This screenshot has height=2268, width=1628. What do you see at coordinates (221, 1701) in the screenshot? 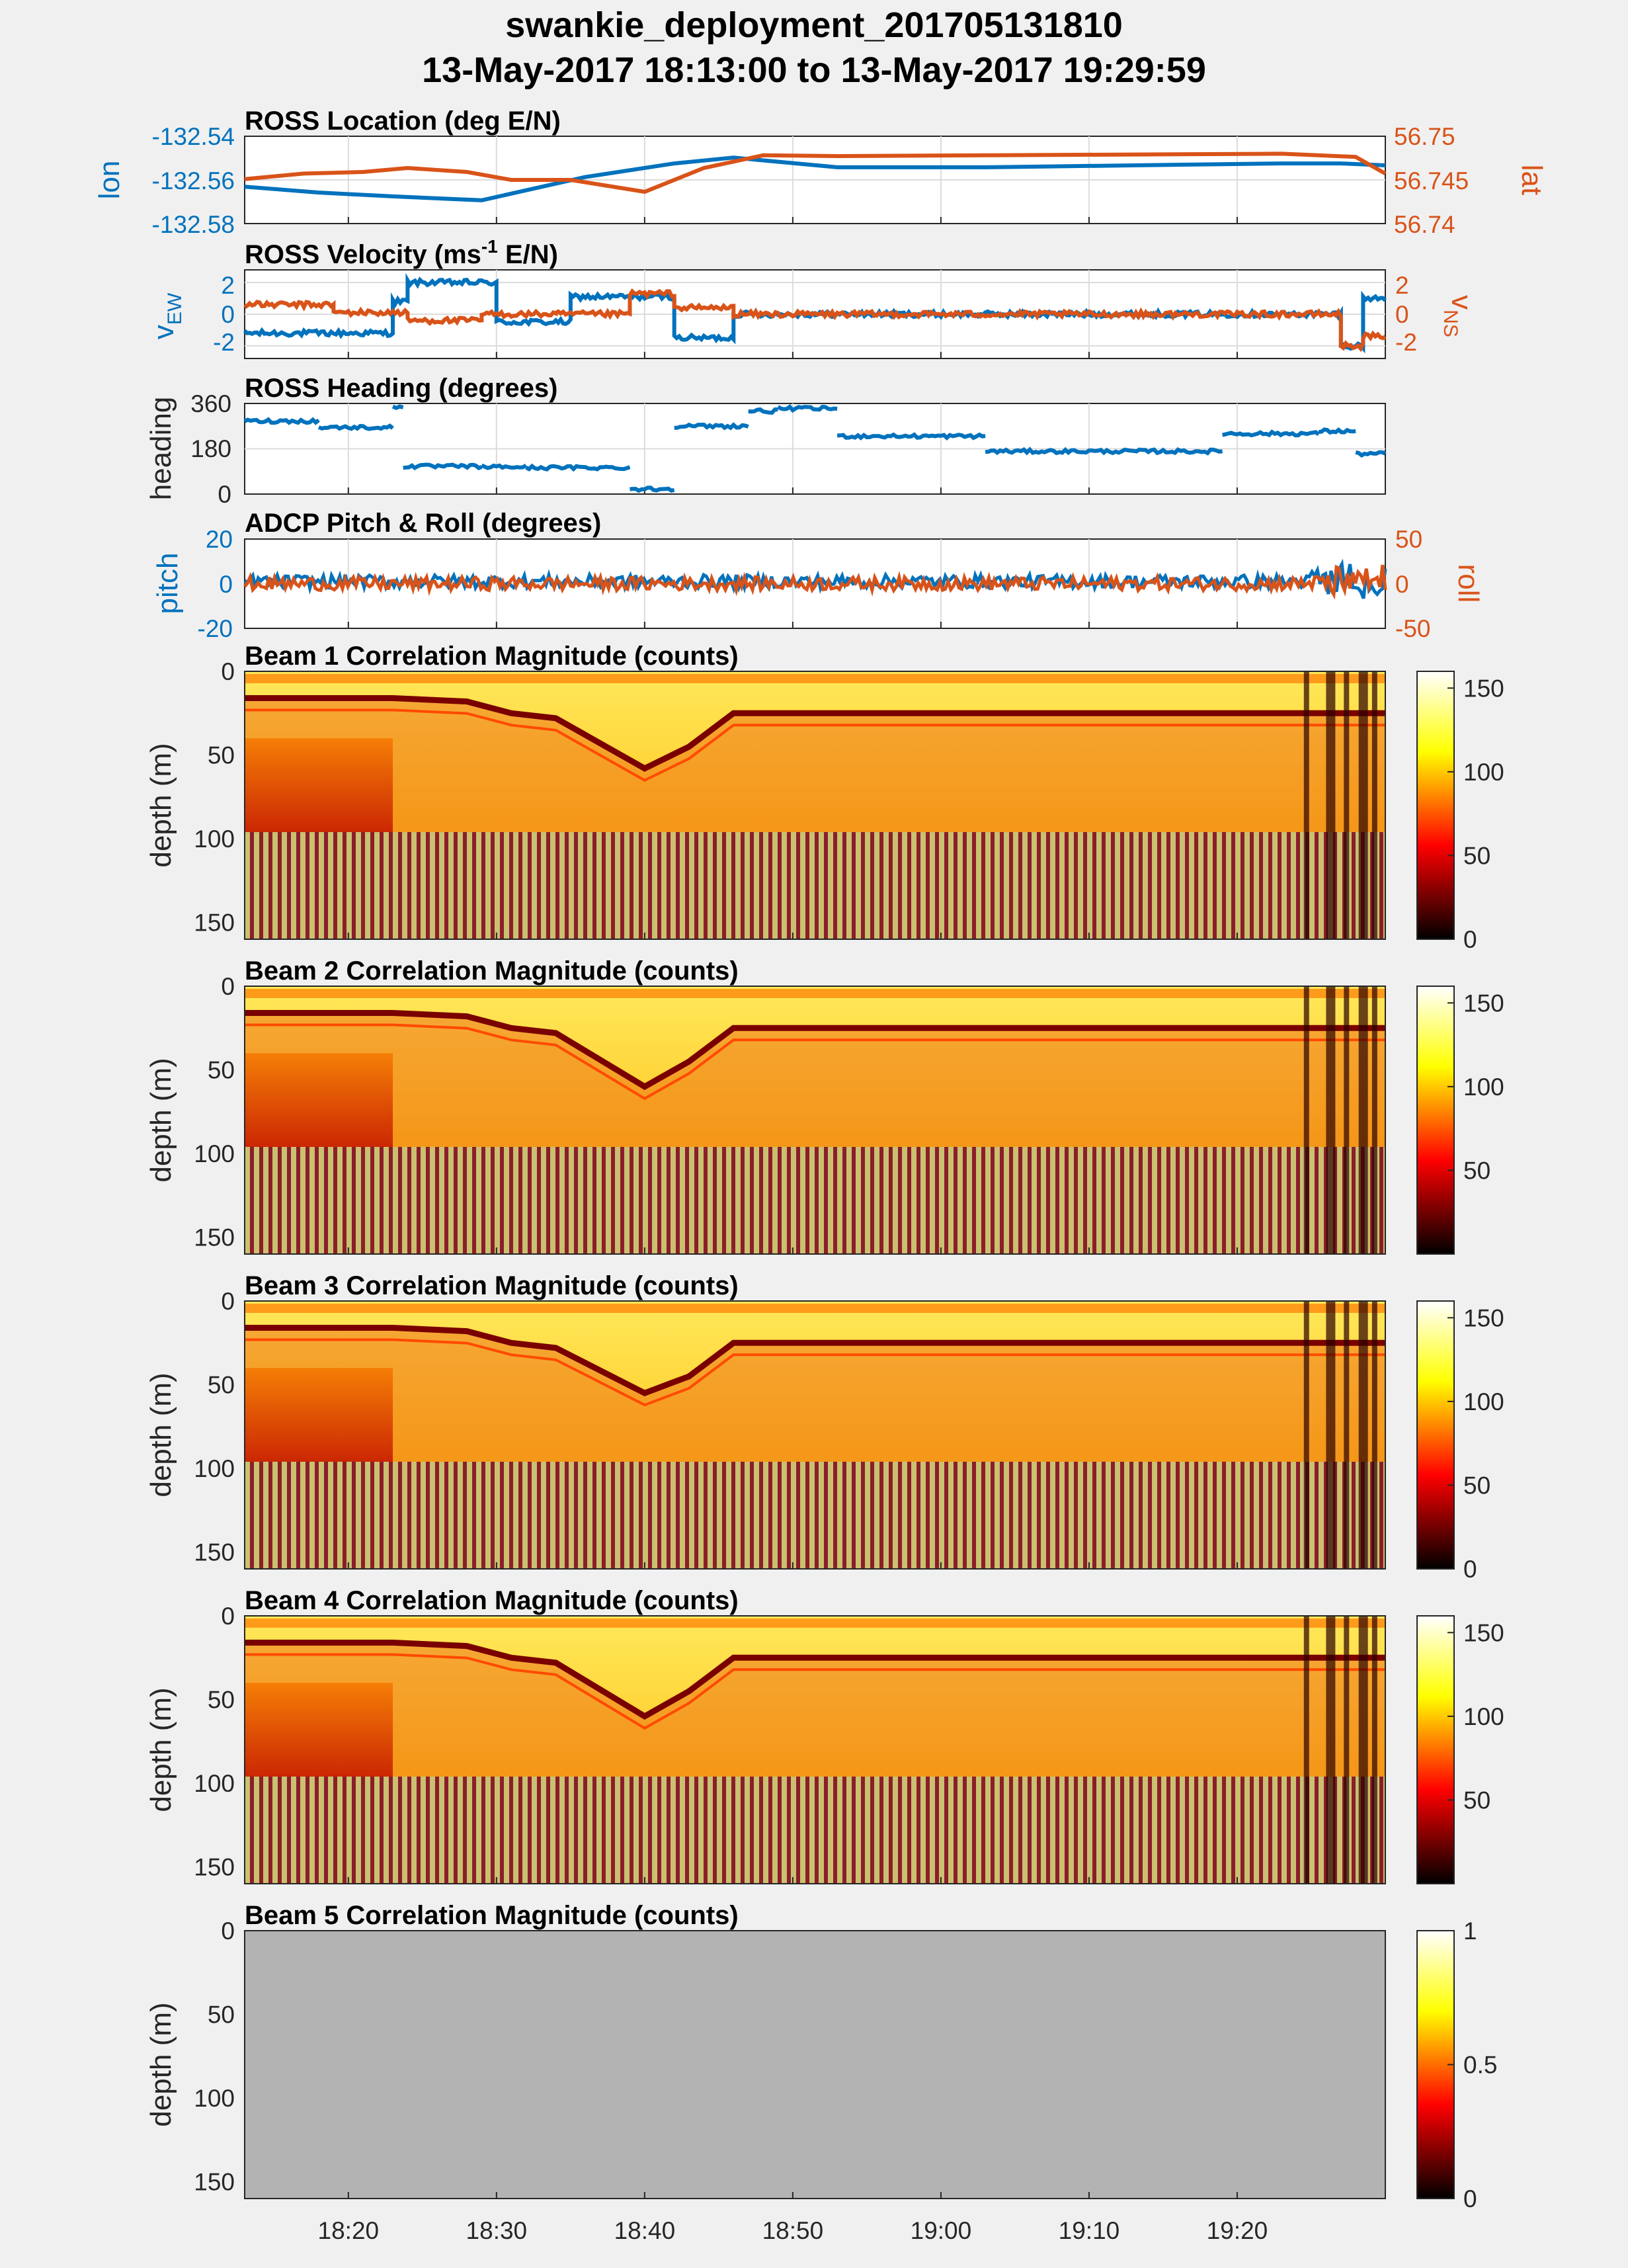
I see `beam4-ytick-1: 50` at bounding box center [221, 1701].